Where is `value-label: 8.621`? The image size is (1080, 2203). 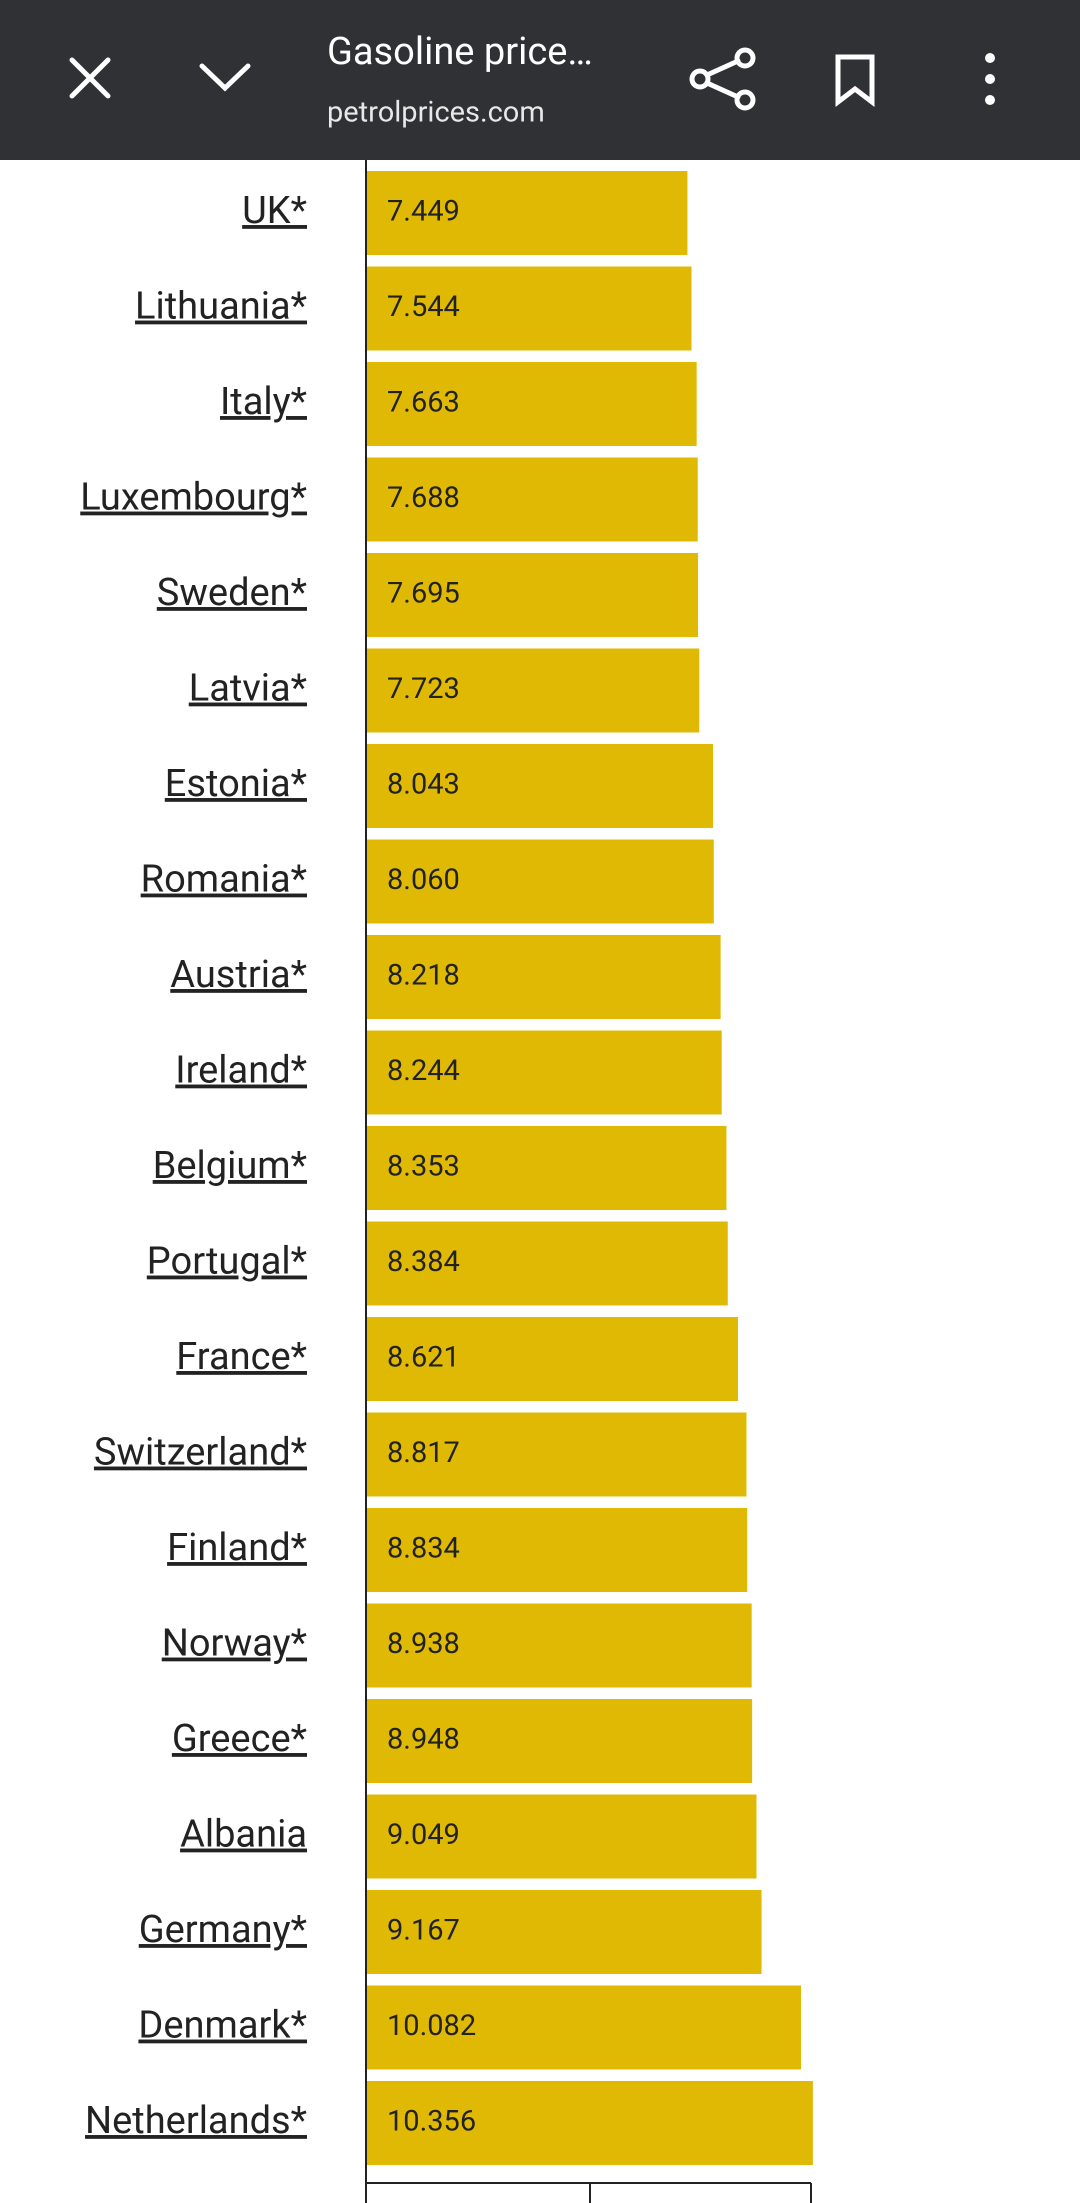
value-label: 8.621 is located at coordinates (423, 1358).